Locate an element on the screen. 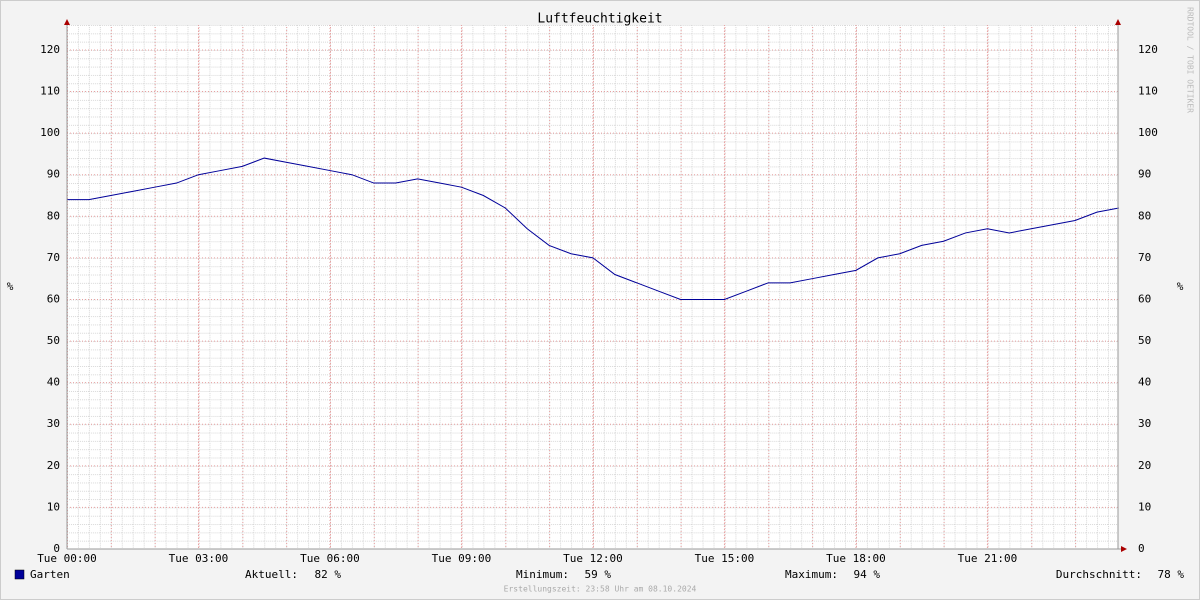 The width and height of the screenshot is (1200, 600). y2-tick-label: 50 is located at coordinates (1144, 340).